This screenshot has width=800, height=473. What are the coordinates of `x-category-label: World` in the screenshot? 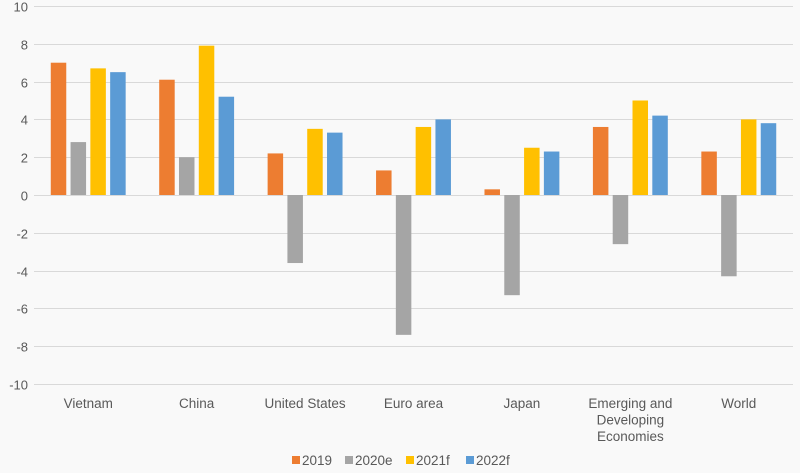 It's located at (738, 403).